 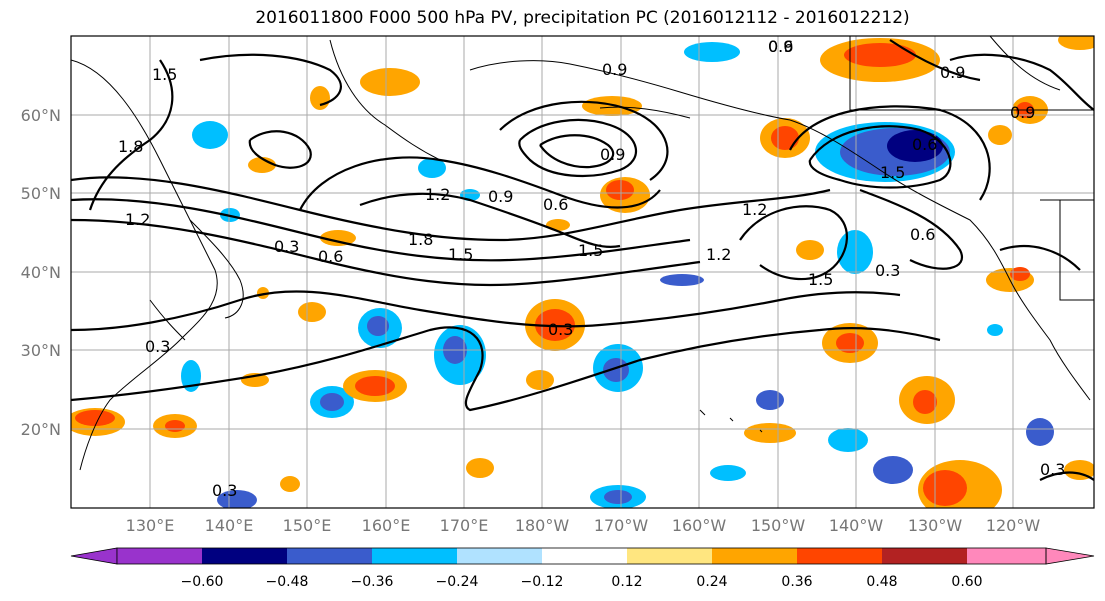 I want to click on colorbar-tick-label: −0.36, so click(x=372, y=582).